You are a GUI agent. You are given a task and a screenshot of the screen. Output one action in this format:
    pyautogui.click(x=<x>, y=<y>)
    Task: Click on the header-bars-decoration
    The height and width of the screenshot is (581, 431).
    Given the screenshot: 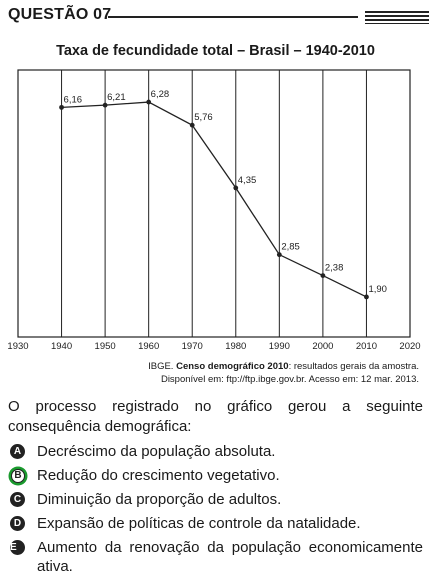 What is the action you would take?
    pyautogui.click(x=397, y=17)
    